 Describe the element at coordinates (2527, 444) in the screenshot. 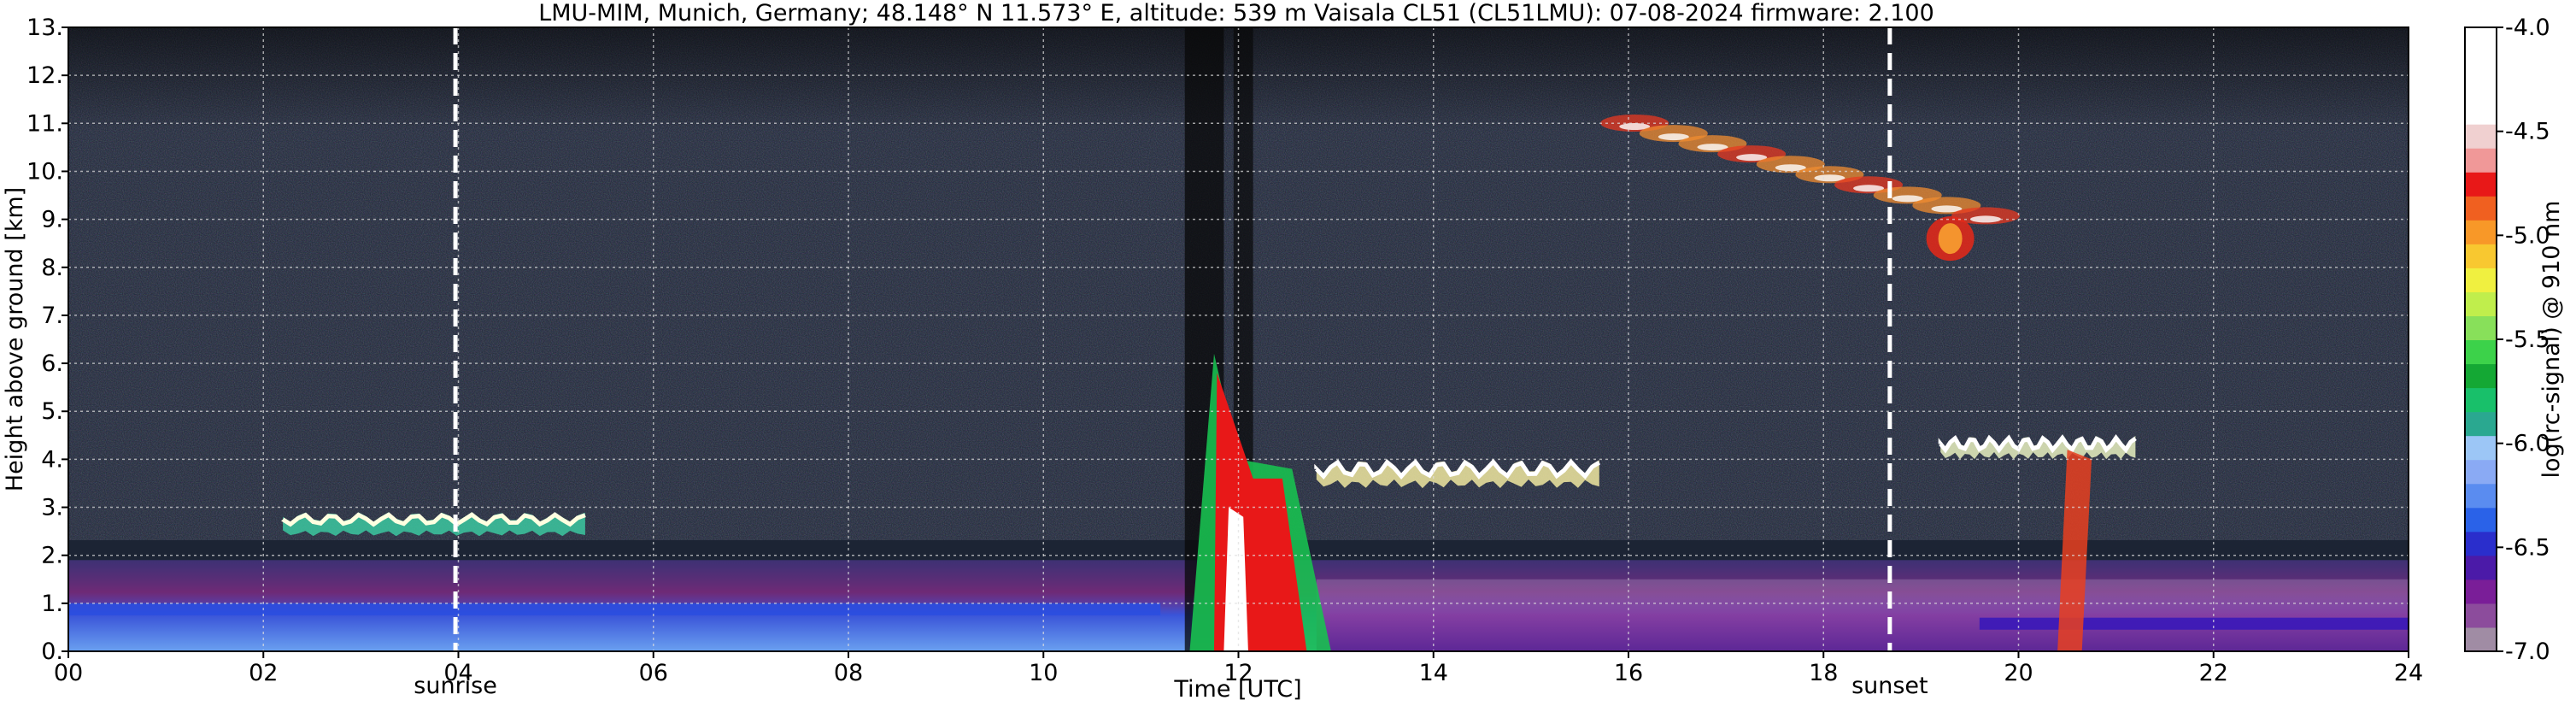

I see `colorbar-tick-label: -6.0` at that location.